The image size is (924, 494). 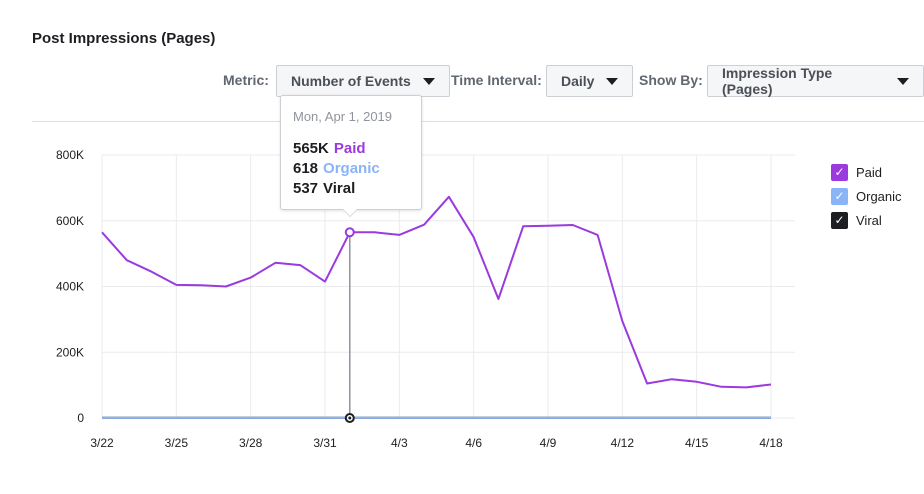 I want to click on interval-value: Daily, so click(x=578, y=81).